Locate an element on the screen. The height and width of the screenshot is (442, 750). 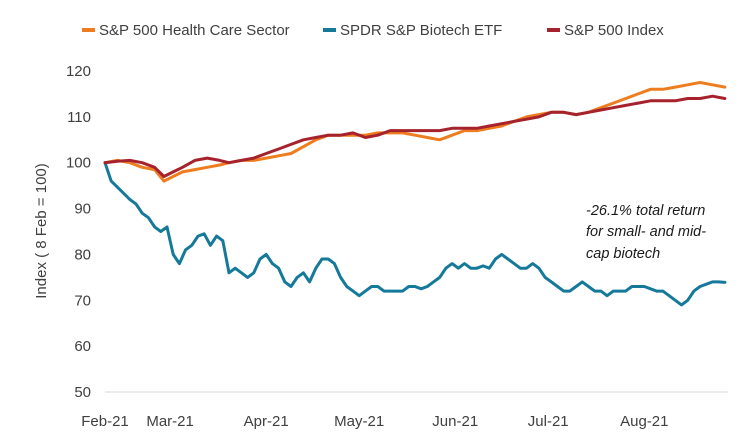
x-tick-label: Apr-21 is located at coordinates (266, 421).